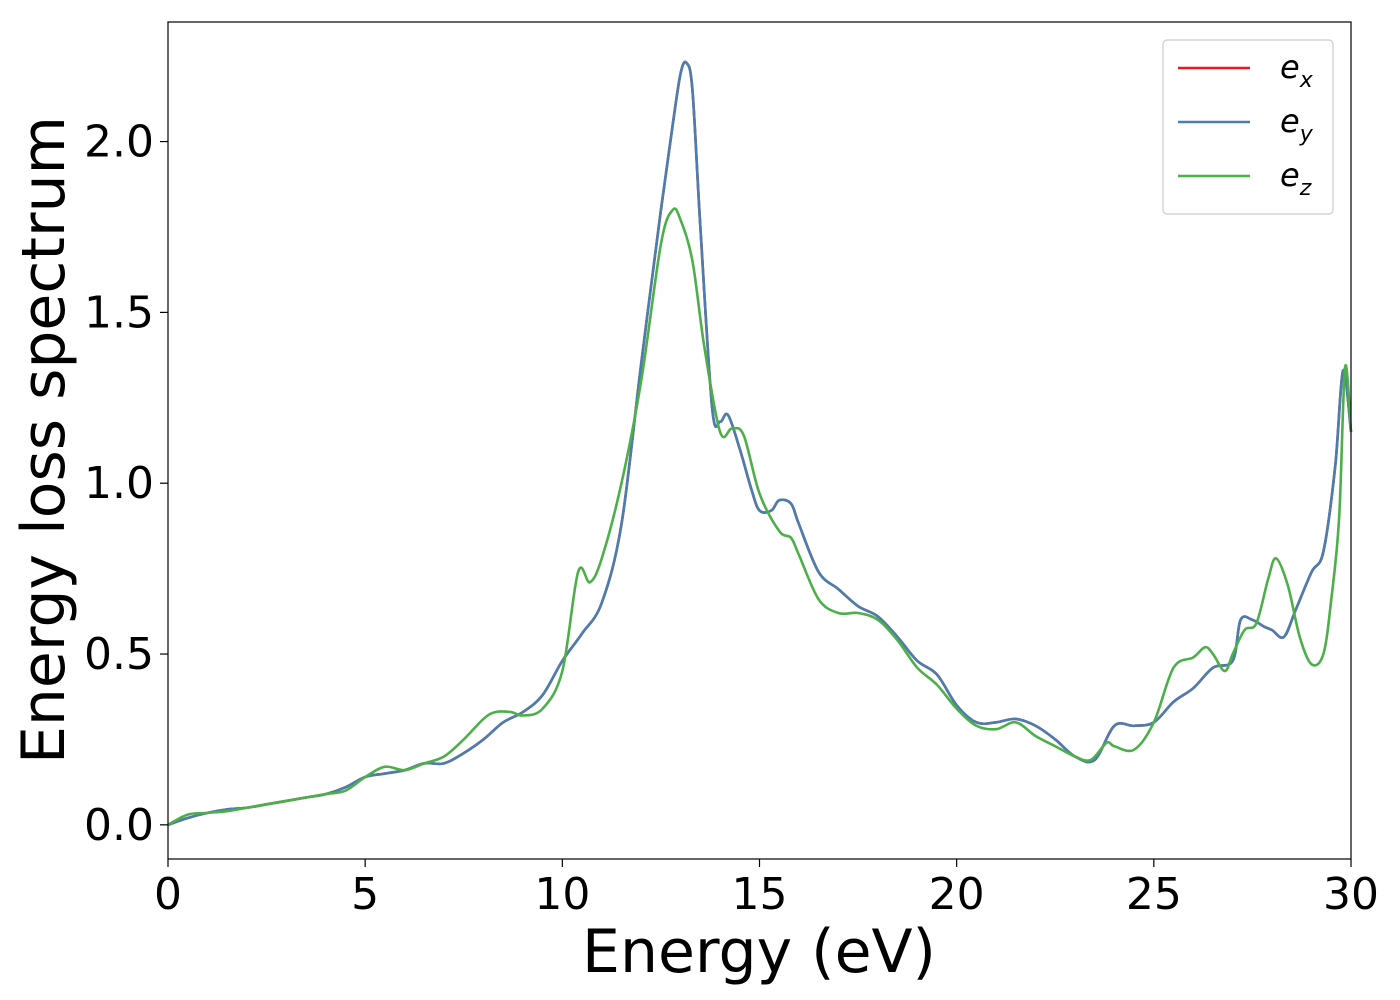 This screenshot has height=1000, width=1400. I want to click on x-axis: 0 5 10 15 20 25 30, so click(766, 889).